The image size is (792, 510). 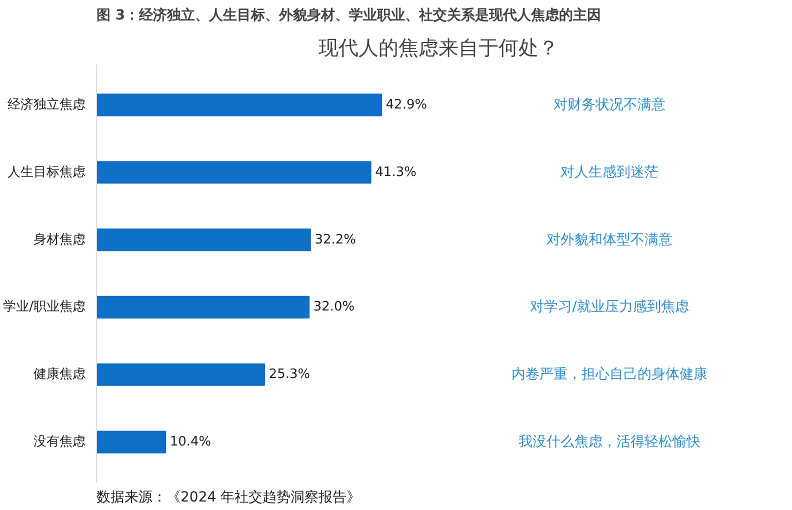 I want to click on data-label: 42.9%, so click(x=407, y=104).